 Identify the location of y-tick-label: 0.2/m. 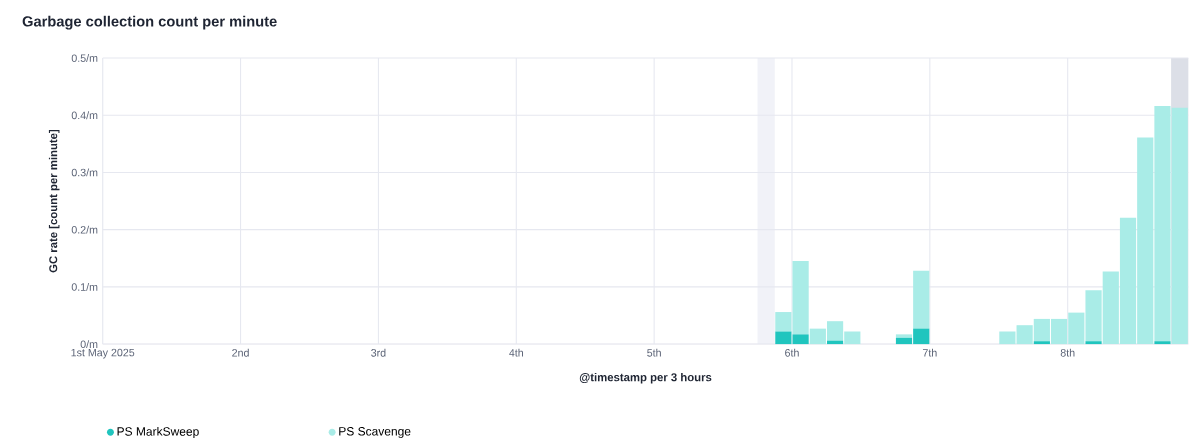
(84, 229).